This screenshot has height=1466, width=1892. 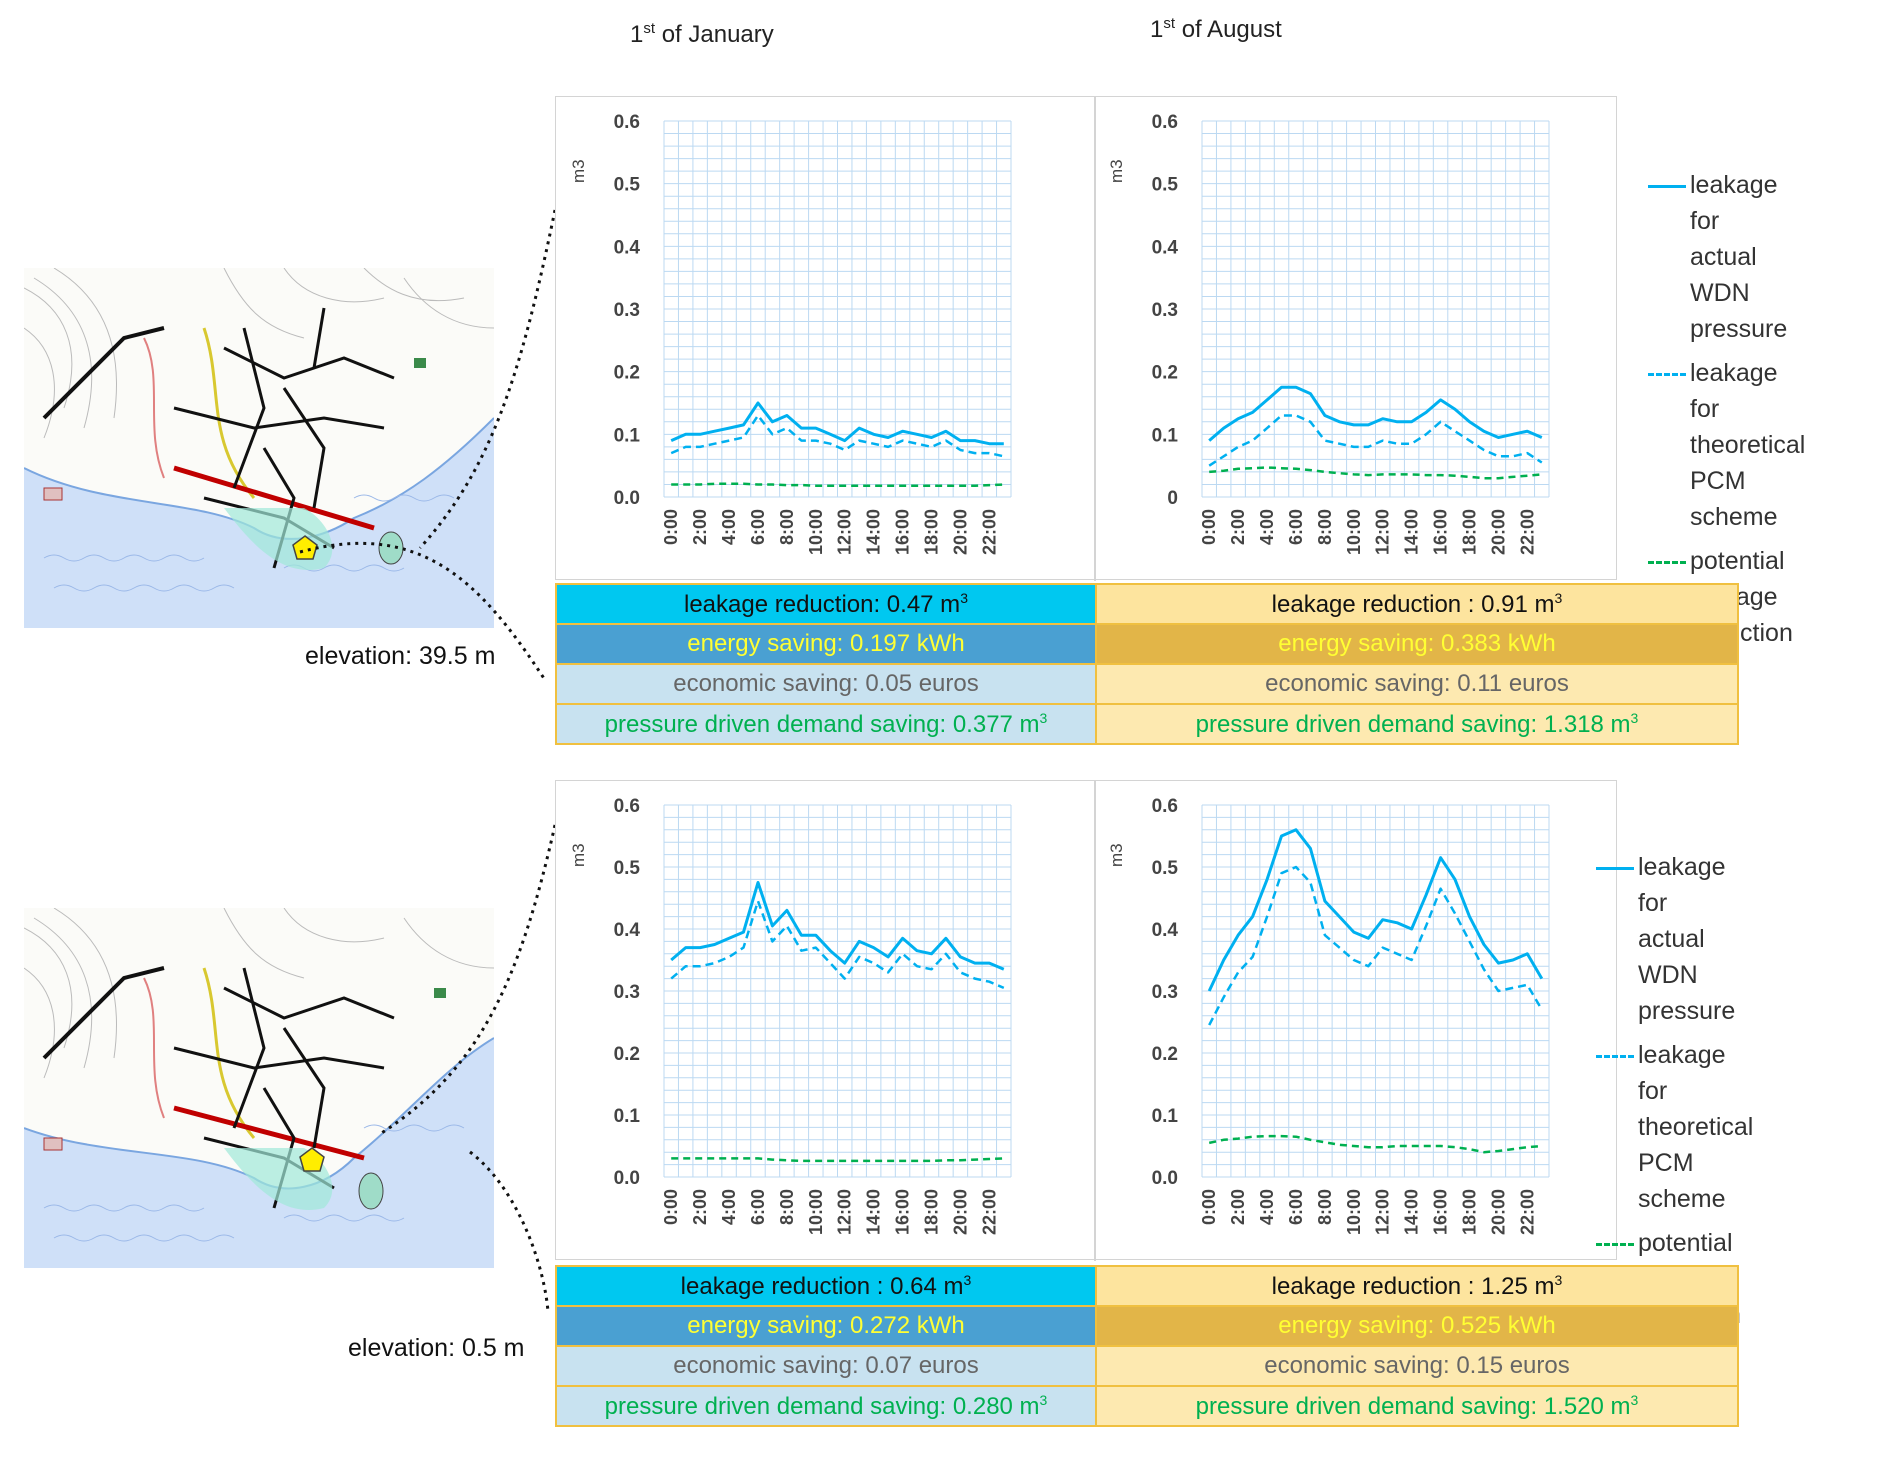 I want to click on jan-economic-saving: economic saving: 0.05 euros, so click(x=826, y=684).